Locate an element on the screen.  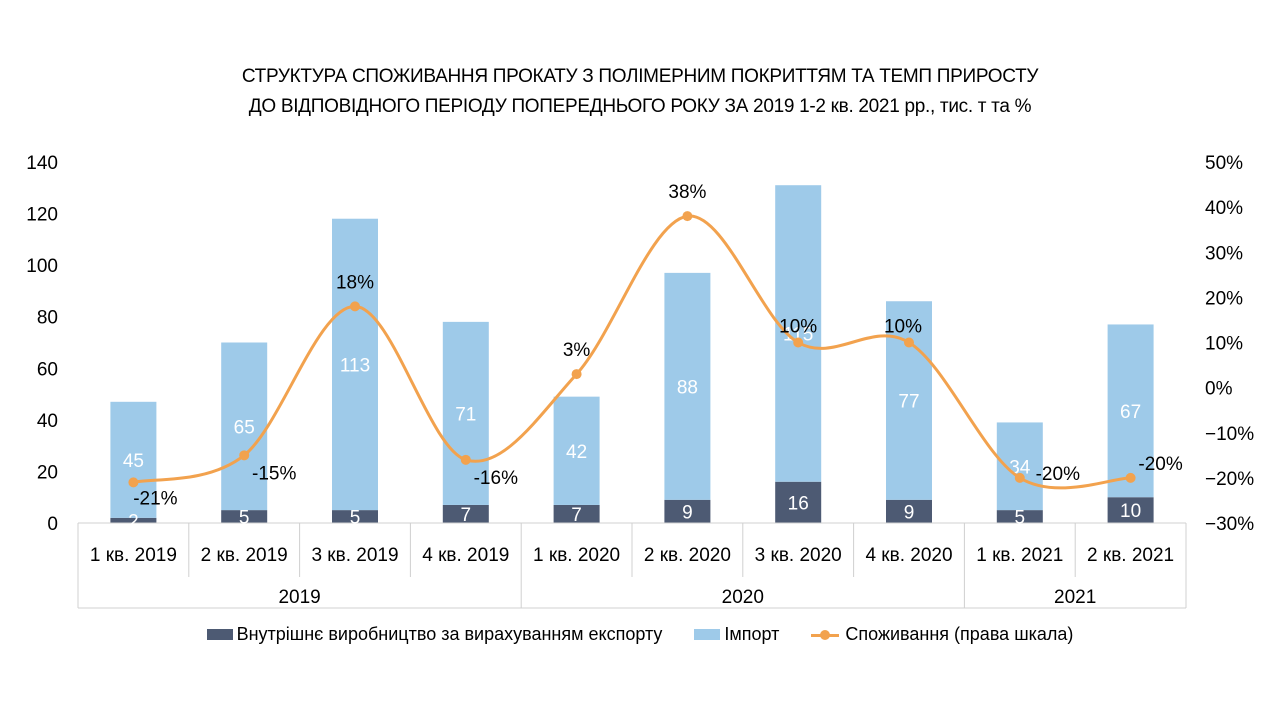
y-left-tick-label: 120 is located at coordinates (42, 215).